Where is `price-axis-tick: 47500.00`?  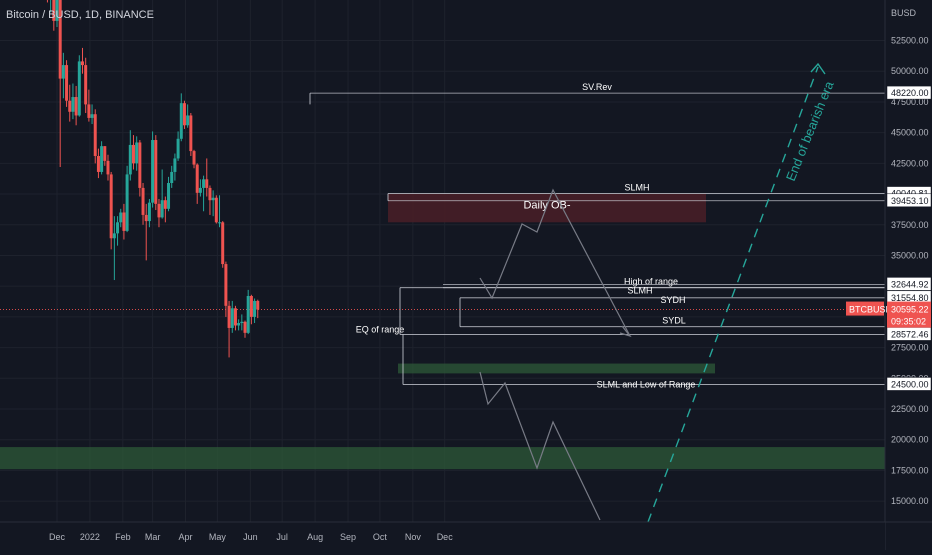 price-axis-tick: 47500.00 is located at coordinates (910, 102).